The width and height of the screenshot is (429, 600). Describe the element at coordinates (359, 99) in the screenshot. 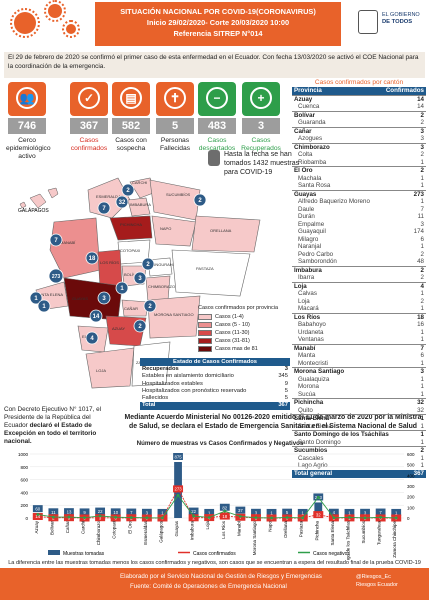

I see `province-row: Azuay 14` at that location.